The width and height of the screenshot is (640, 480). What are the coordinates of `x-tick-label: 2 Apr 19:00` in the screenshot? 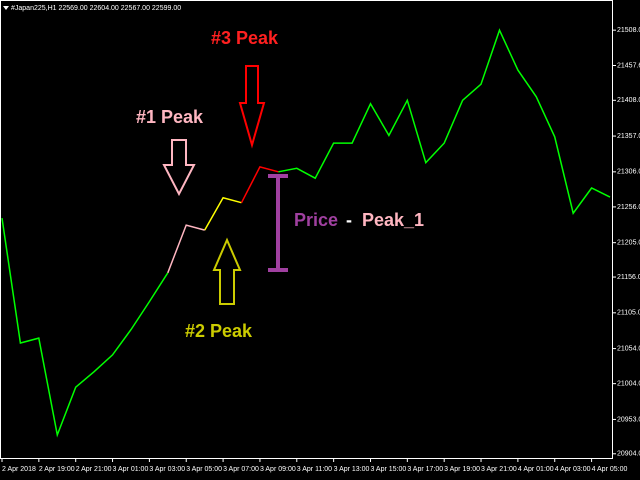 It's located at (57, 469).